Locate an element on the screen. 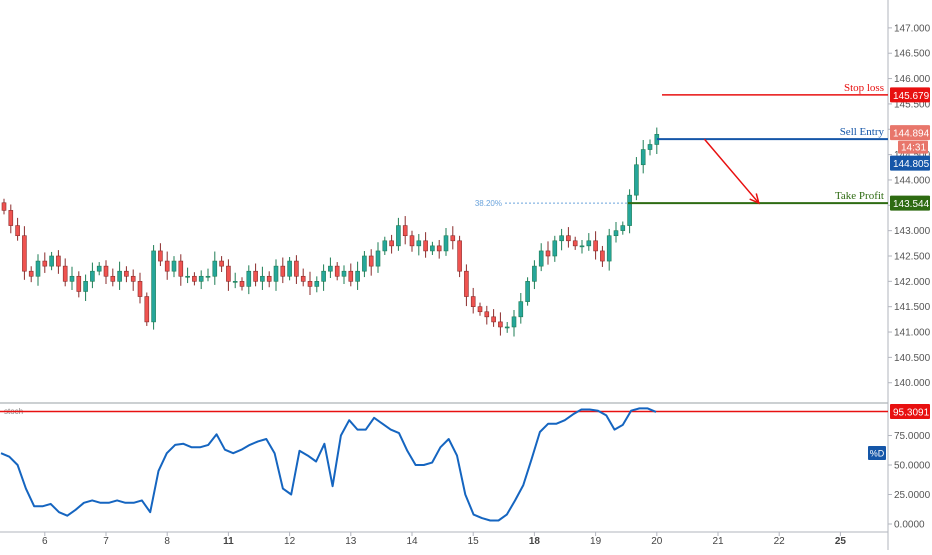  time-tick-label: 20 is located at coordinates (657, 541).